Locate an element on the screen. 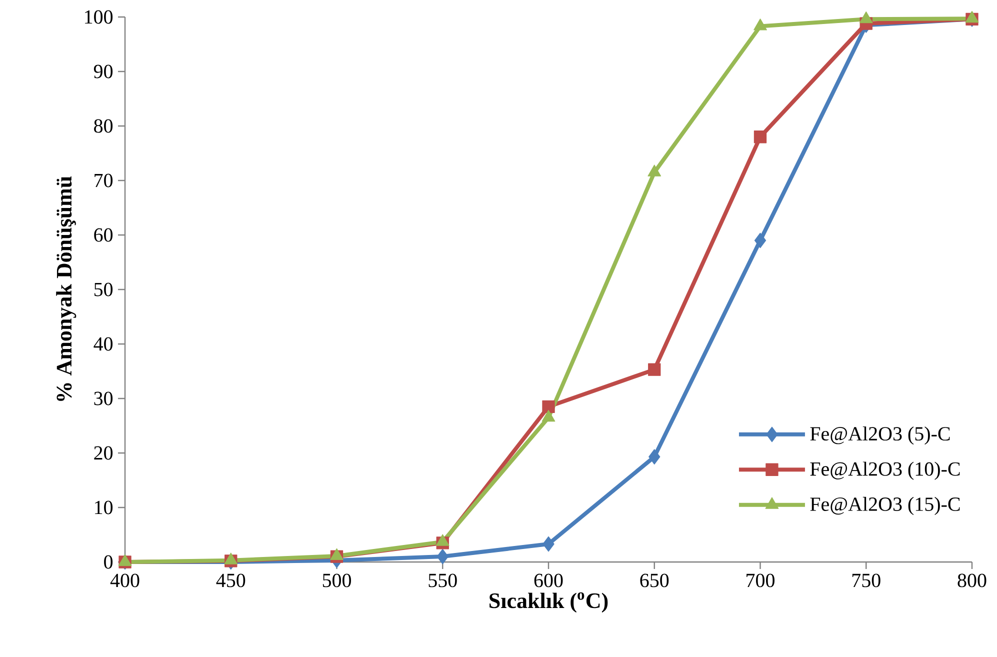 This screenshot has height=657, width=997. y-tick-label: 90 is located at coordinates (103, 71).